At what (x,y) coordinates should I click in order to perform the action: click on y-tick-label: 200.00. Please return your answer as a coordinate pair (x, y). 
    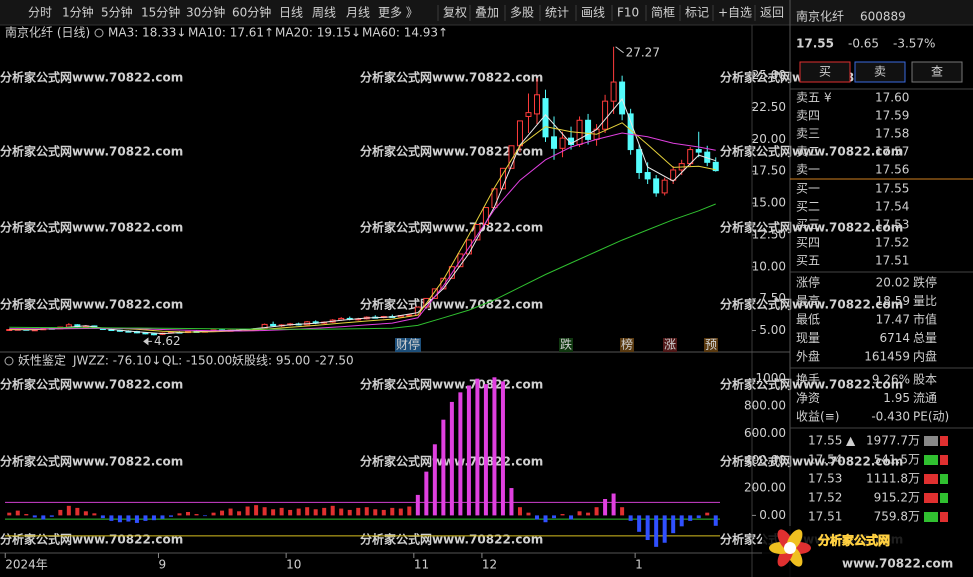
    Looking at the image, I should click on (765, 488).